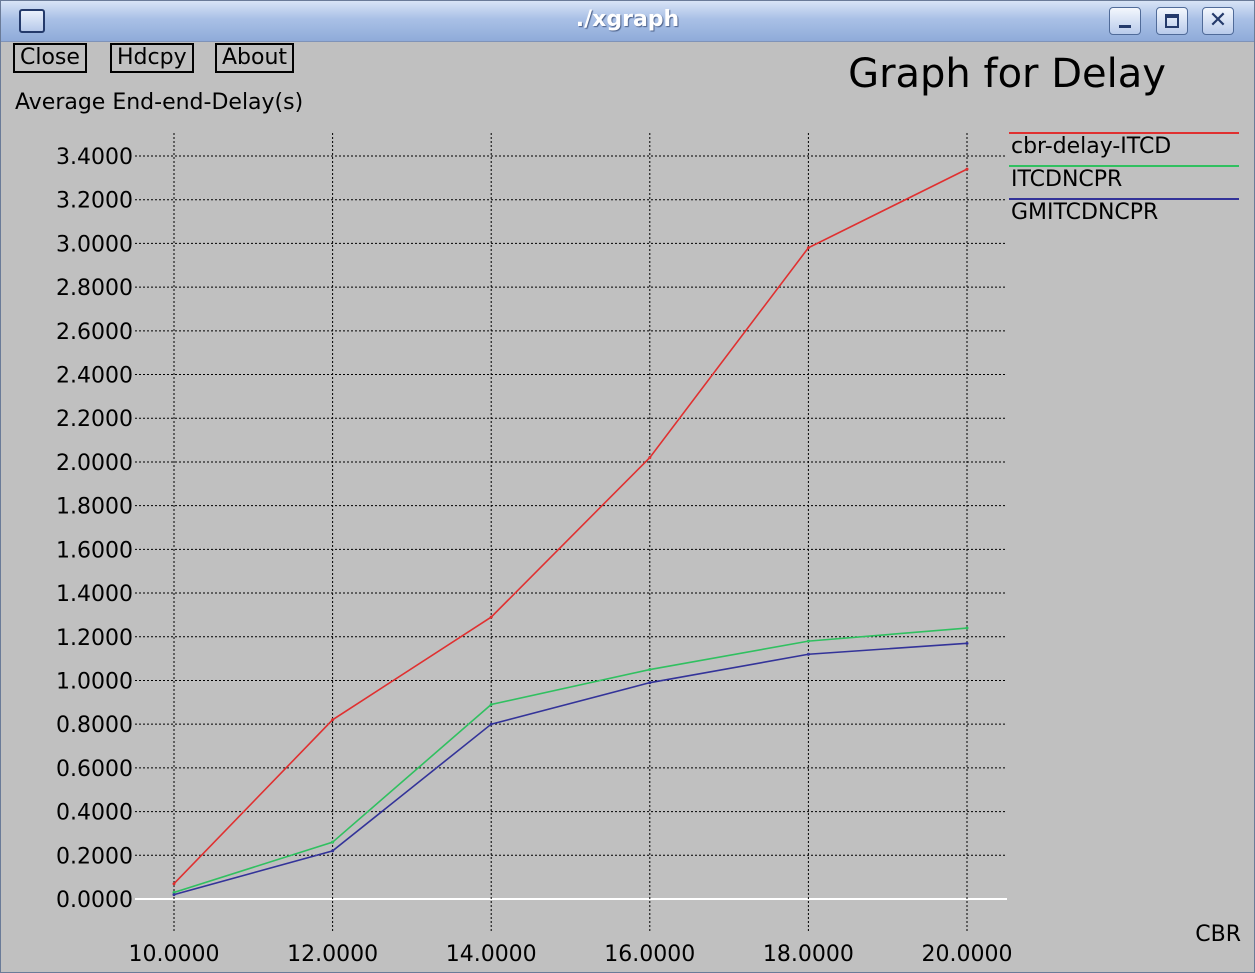 The height and width of the screenshot is (973, 1255). Describe the element at coordinates (1125, 21) in the screenshot. I see `minimize-button` at that location.